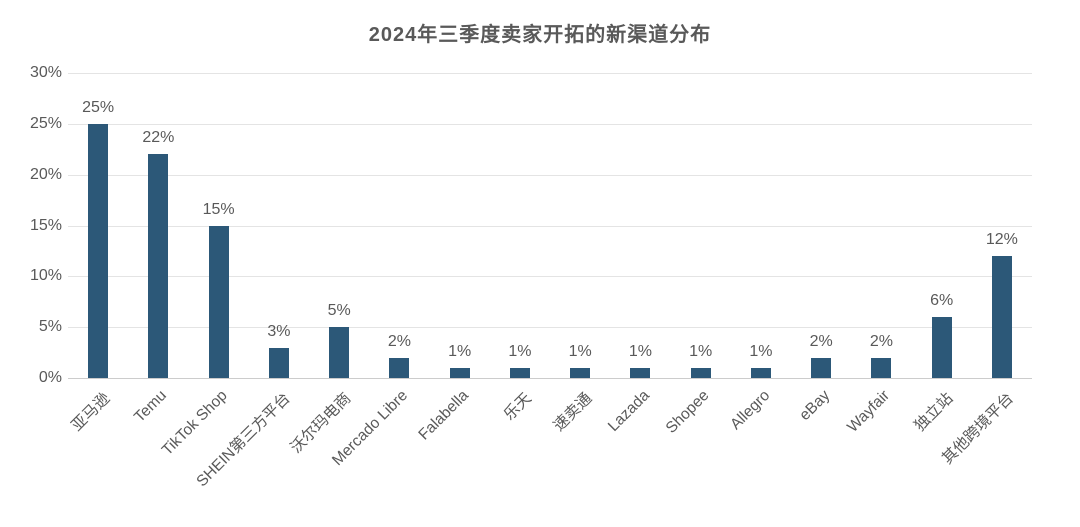 This screenshot has height=527, width=1080. I want to click on x-tick-label-text: Allegro, so click(749, 410).